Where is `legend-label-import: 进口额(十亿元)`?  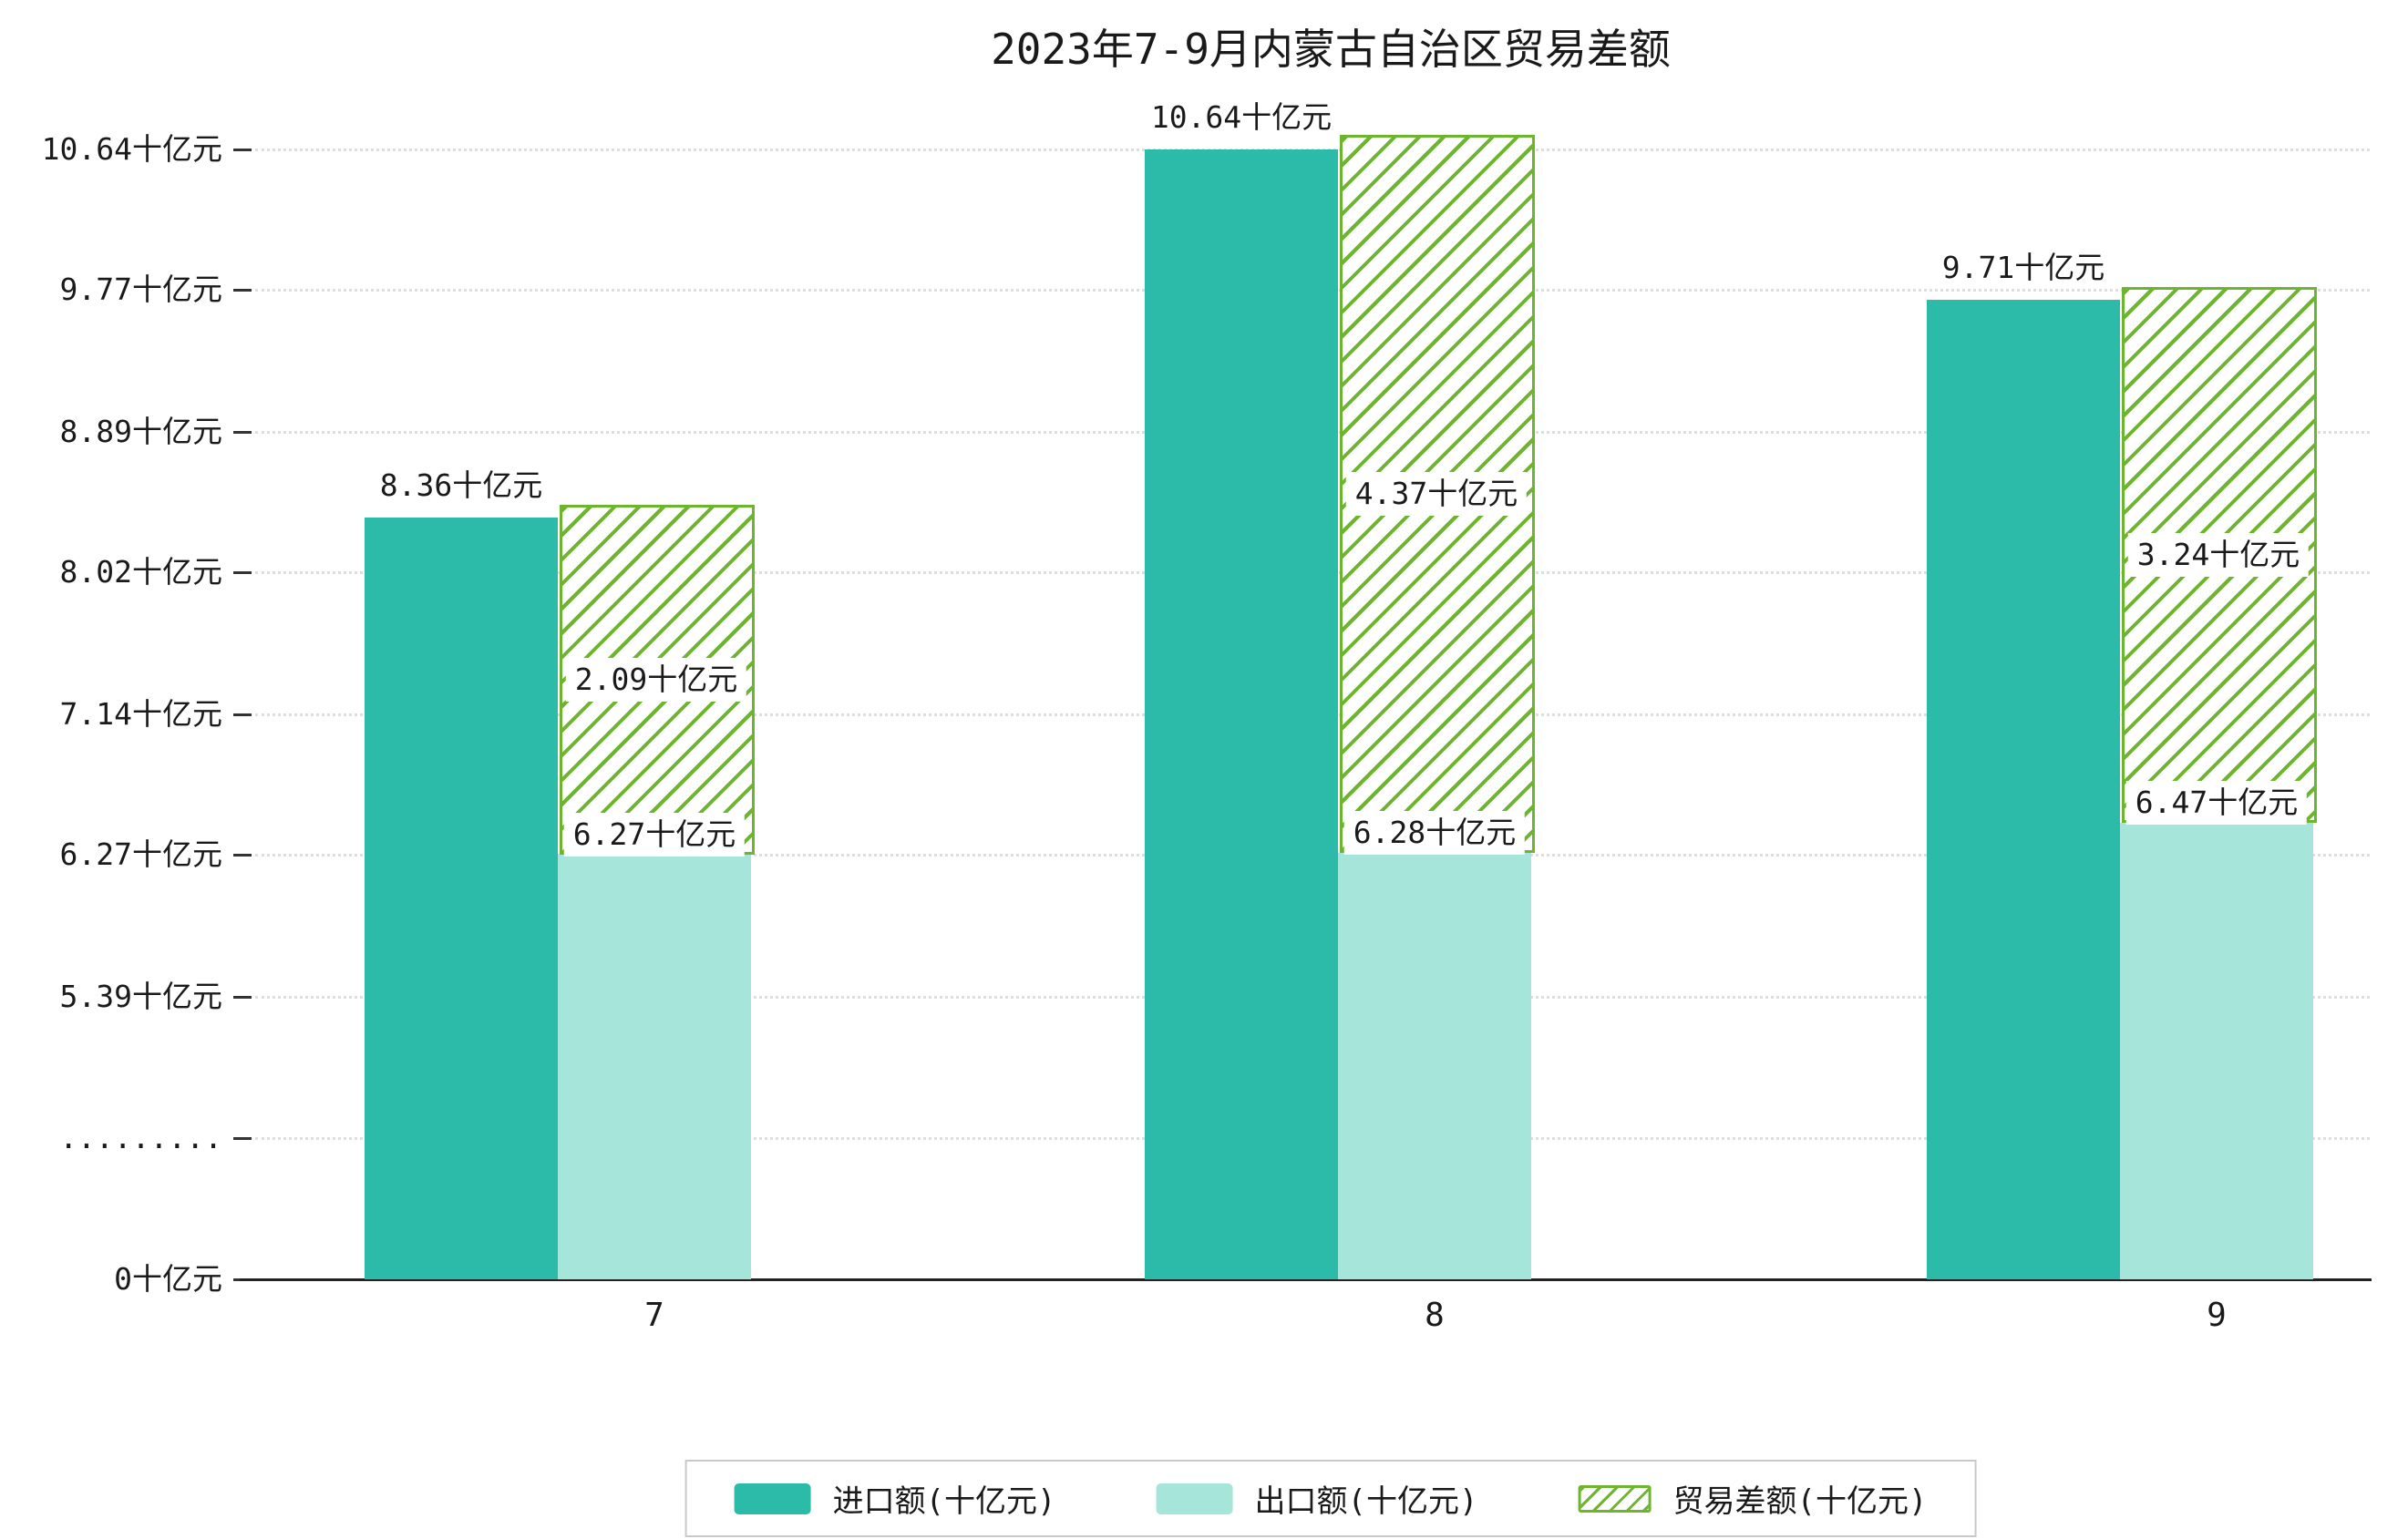
legend-label-import: 进口额(十亿元) is located at coordinates (944, 1502).